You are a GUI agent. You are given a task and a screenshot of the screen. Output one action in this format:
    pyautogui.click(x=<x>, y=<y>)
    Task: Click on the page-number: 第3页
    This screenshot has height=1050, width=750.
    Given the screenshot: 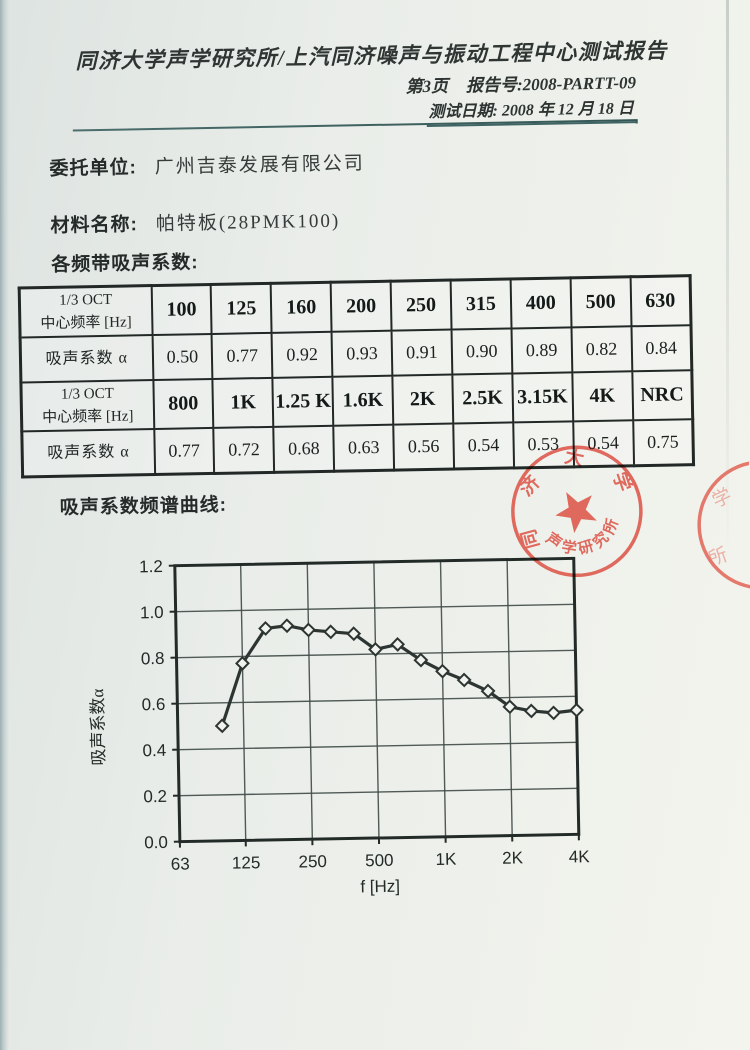 What is the action you would take?
    pyautogui.click(x=427, y=86)
    